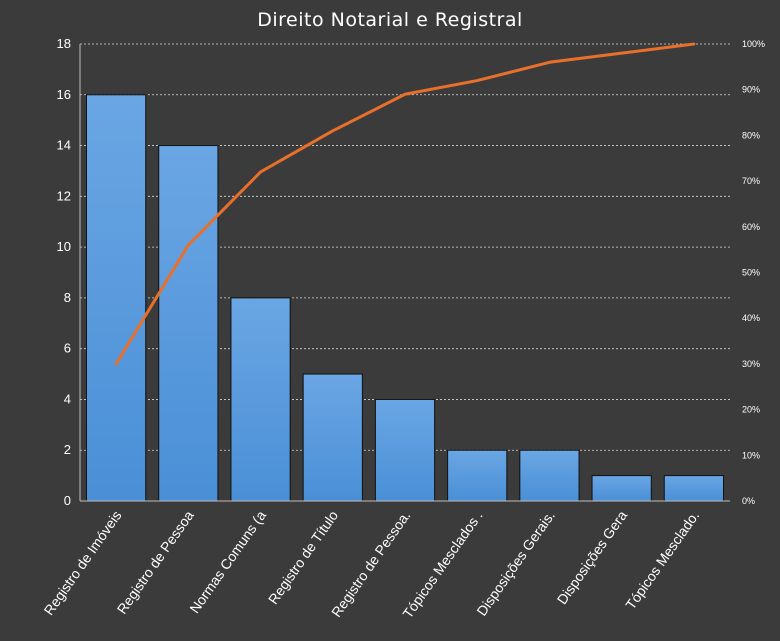 The width and height of the screenshot is (780, 641). I want to click on y-axis-ticks: 0 2 4 6 8 10 12 14 16 18, so click(64, 272).